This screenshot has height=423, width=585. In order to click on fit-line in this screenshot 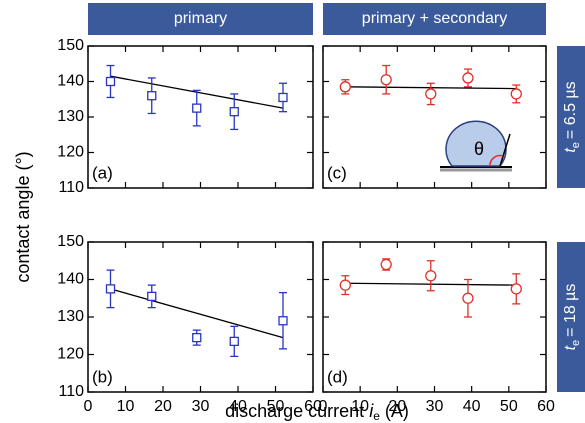, I will do `click(197, 313)`.